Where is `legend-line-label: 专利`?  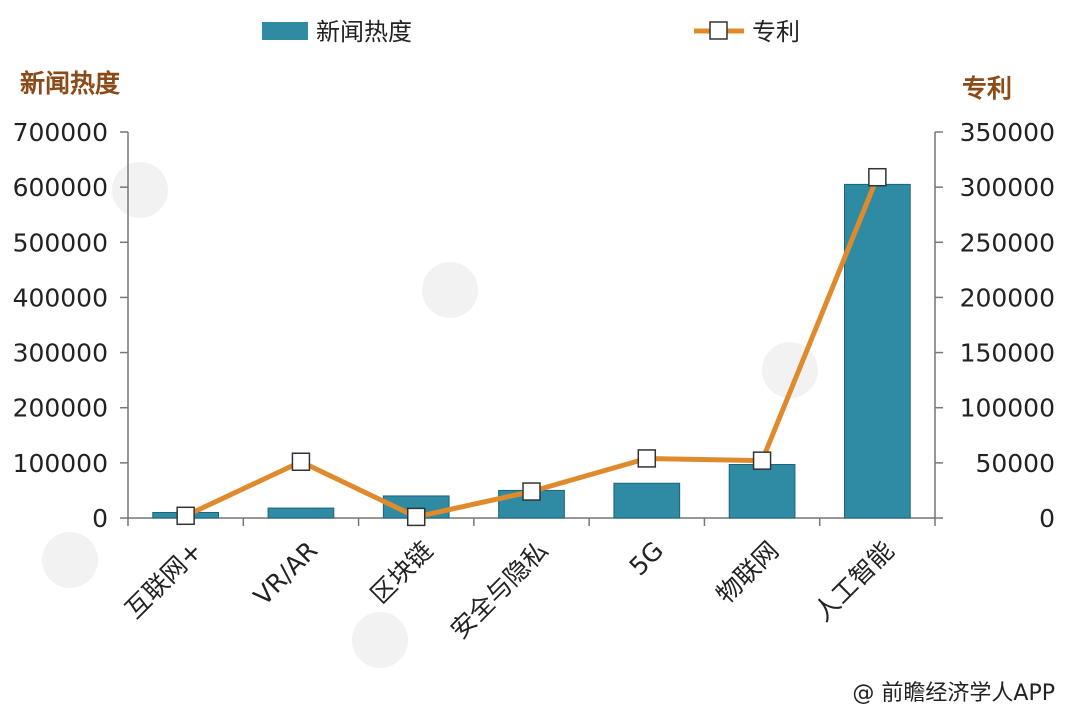 legend-line-label: 专利 is located at coordinates (776, 32).